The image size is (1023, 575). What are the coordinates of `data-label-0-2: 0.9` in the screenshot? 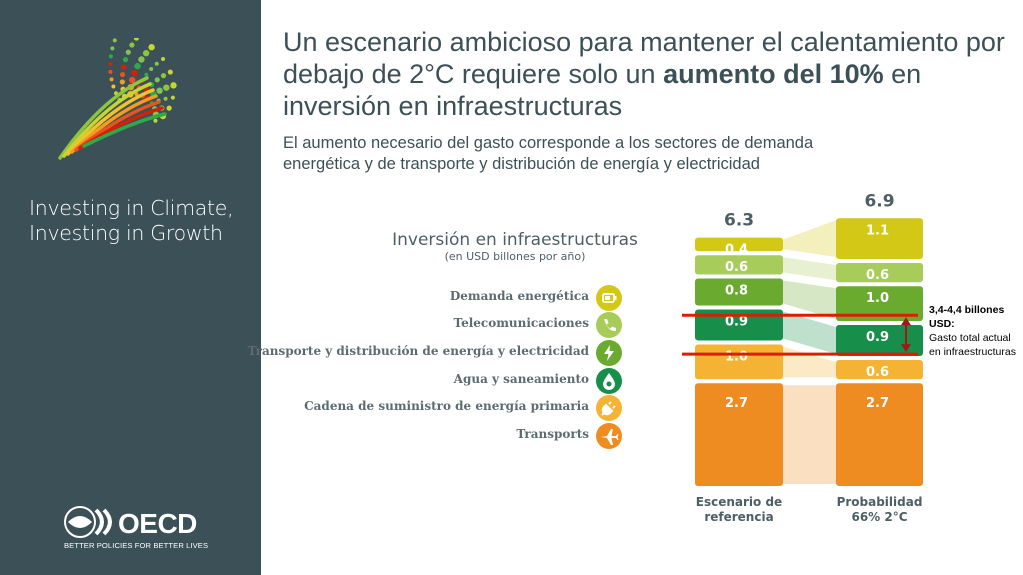 It's located at (736, 322).